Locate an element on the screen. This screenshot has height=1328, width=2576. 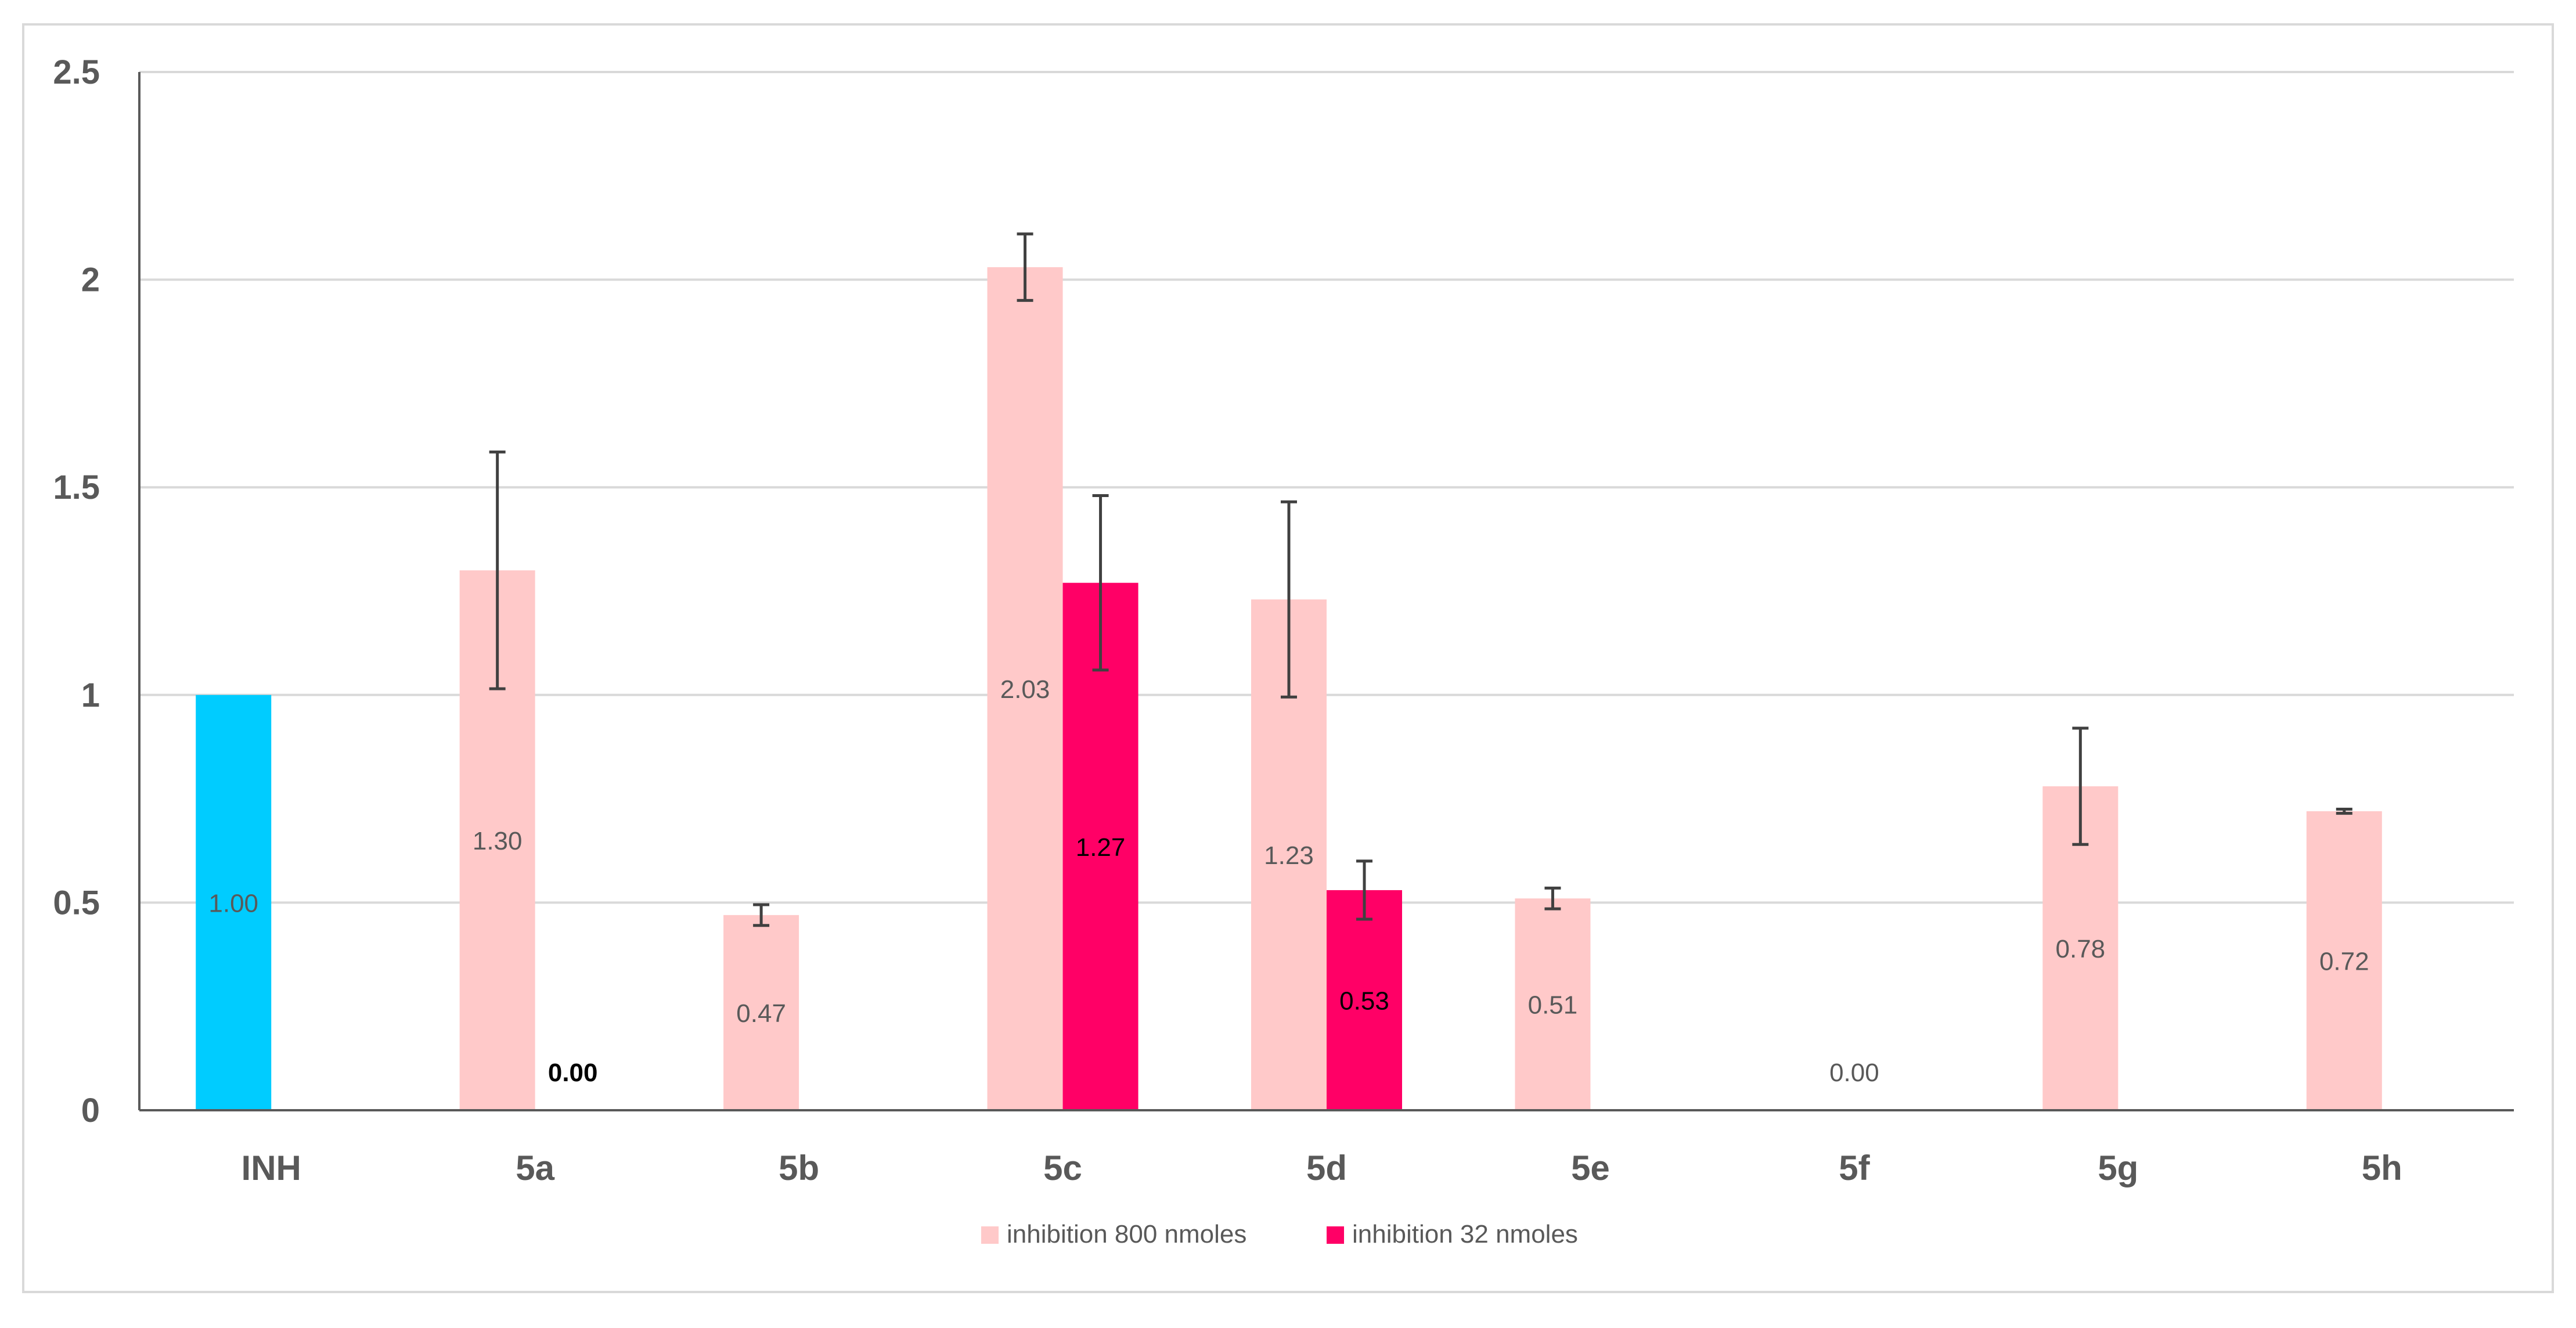
bar-32nmoles is located at coordinates (1364, 1000).